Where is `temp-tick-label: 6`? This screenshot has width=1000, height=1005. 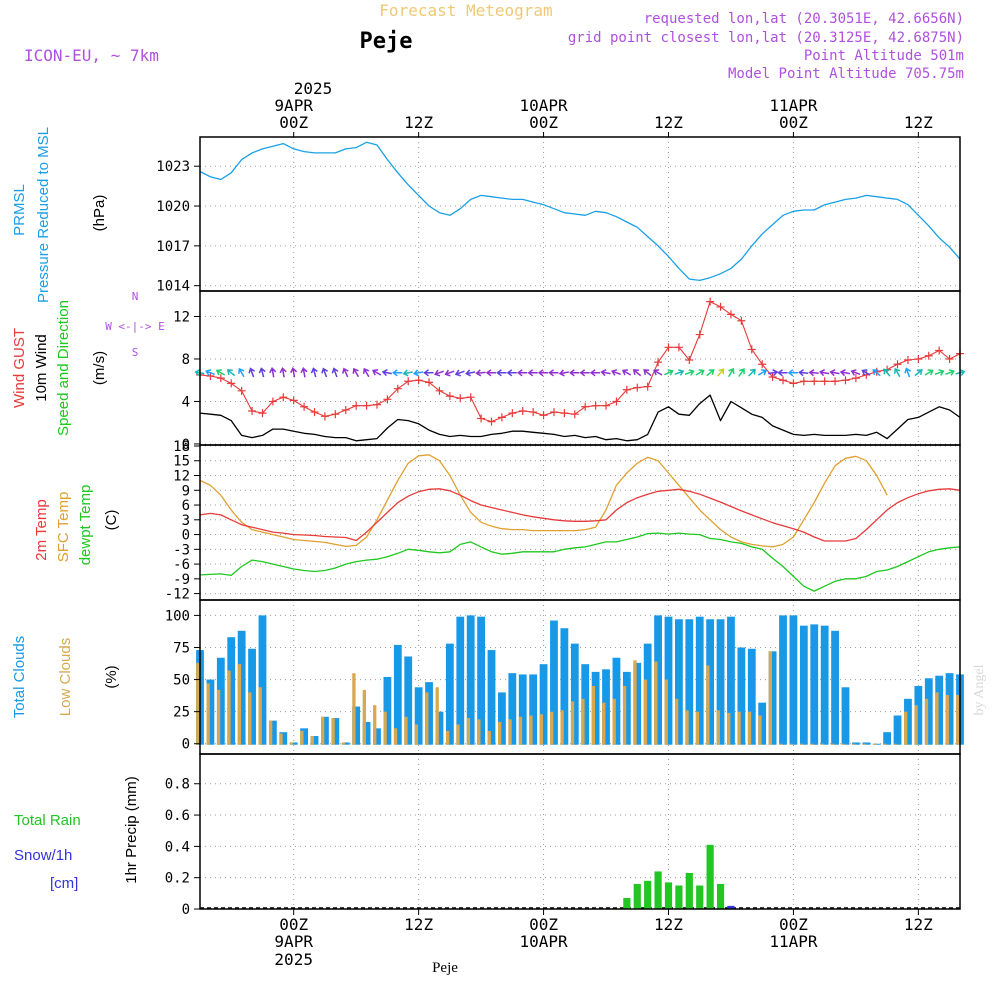 temp-tick-label: 6 is located at coordinates (186, 506).